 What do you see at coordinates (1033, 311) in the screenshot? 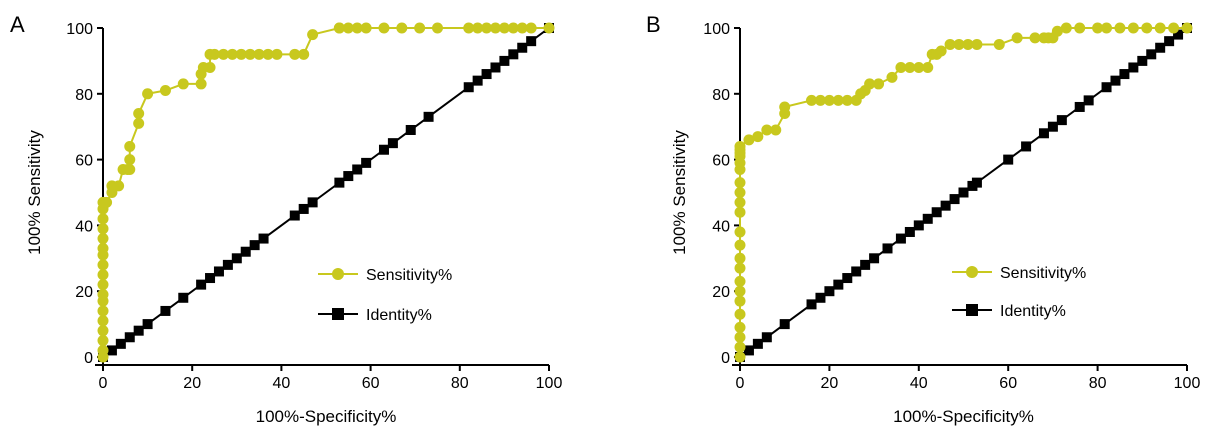
I see `legend-label: Identity%` at bounding box center [1033, 311].